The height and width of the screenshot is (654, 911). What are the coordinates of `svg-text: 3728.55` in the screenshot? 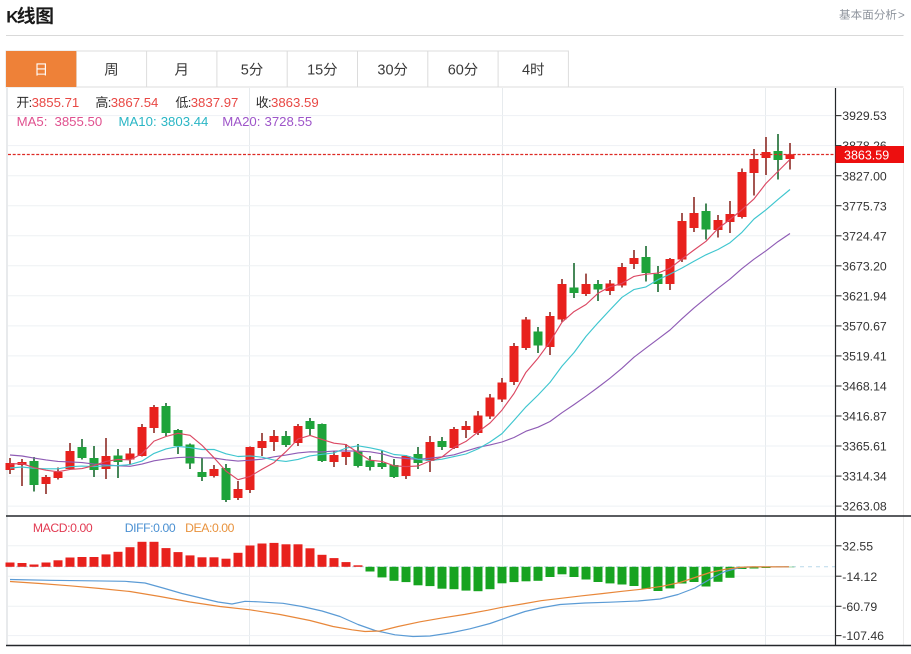 It's located at (289, 121).